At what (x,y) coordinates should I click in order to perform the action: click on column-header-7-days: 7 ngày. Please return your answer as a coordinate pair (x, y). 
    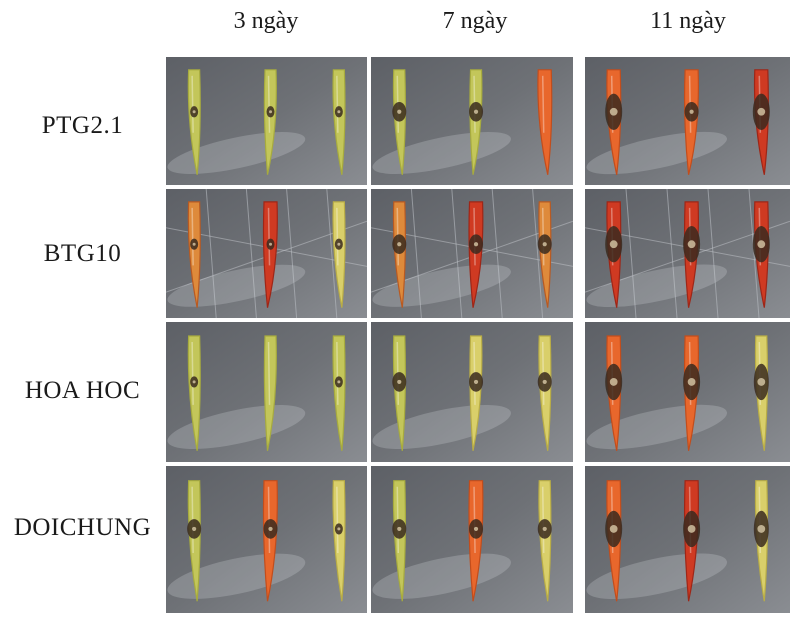
    Looking at the image, I should click on (475, 21).